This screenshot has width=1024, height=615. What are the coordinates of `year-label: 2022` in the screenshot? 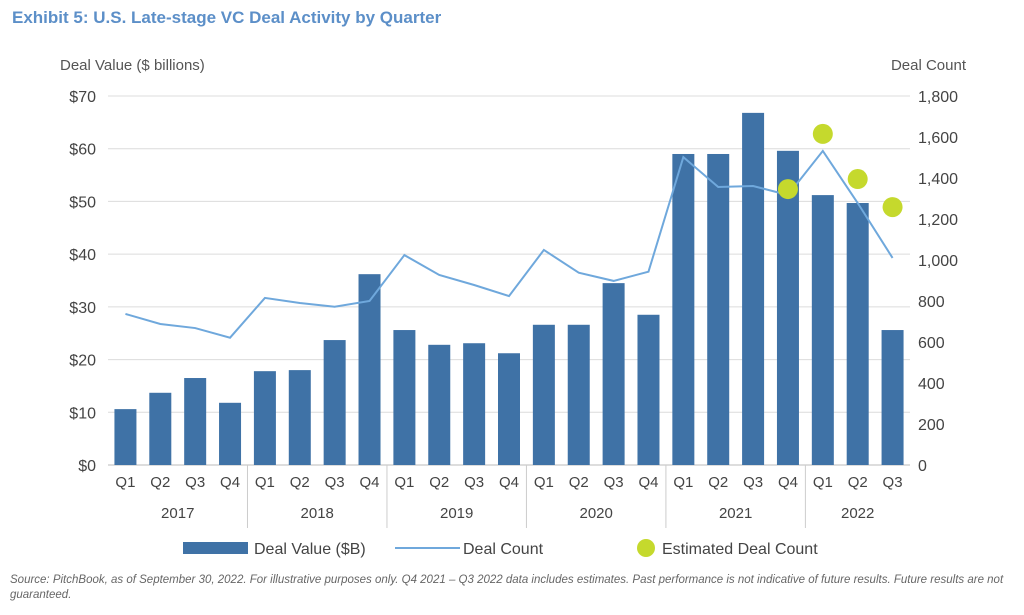 It's located at (857, 513).